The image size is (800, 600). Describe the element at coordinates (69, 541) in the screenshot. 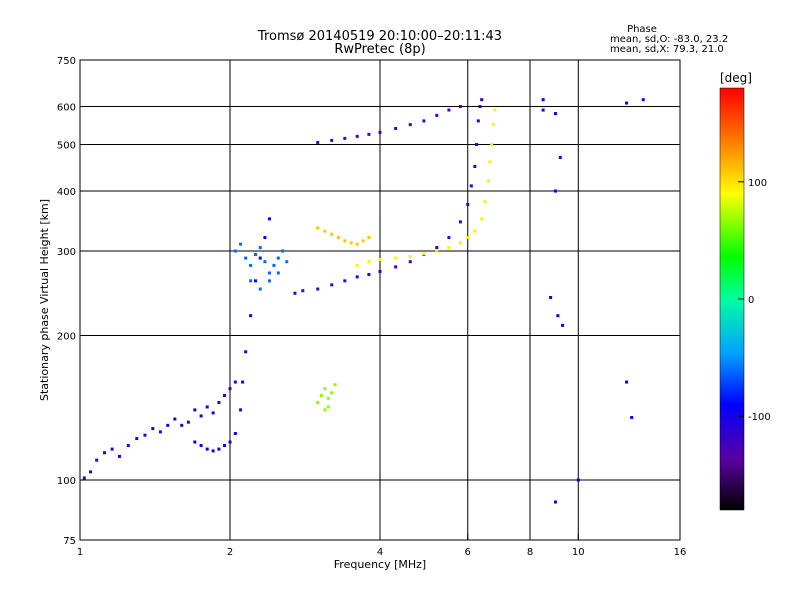

I see `y-tick-label: 75` at that location.